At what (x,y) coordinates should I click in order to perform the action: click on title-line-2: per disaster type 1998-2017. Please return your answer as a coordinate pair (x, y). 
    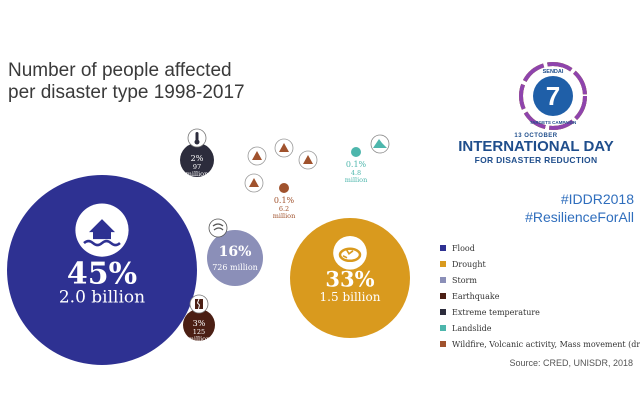
    Looking at the image, I should click on (126, 92).